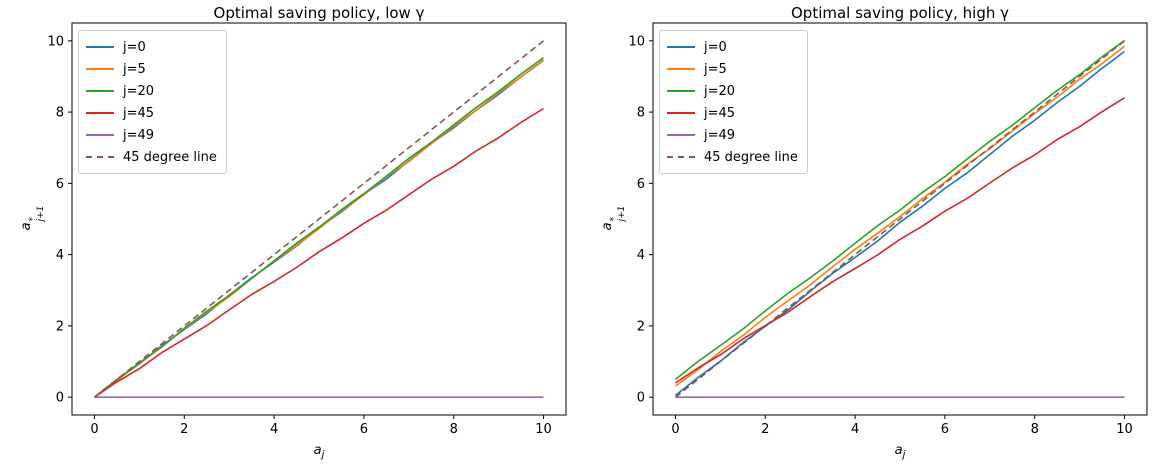 The image size is (1162, 472). Describe the element at coordinates (899, 13) in the screenshot. I see `chart-title-high-gamma: Optimal saving policy, high γ` at that location.